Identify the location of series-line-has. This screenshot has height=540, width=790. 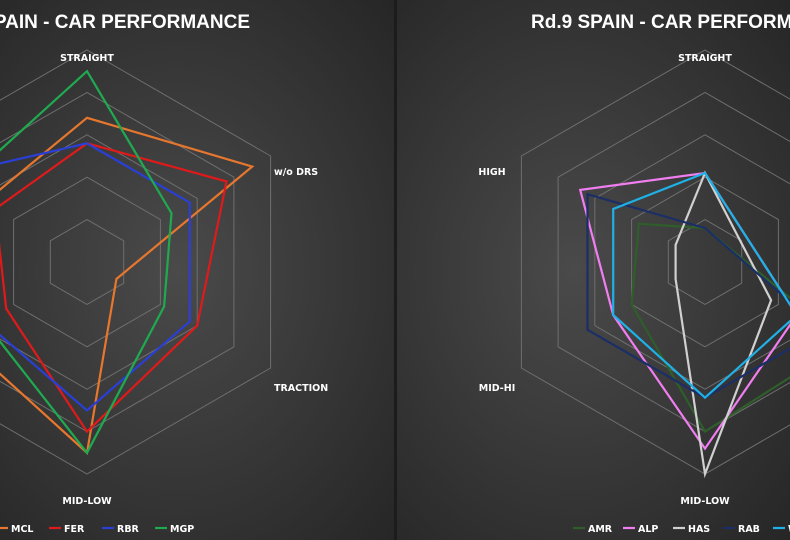
(723, 324).